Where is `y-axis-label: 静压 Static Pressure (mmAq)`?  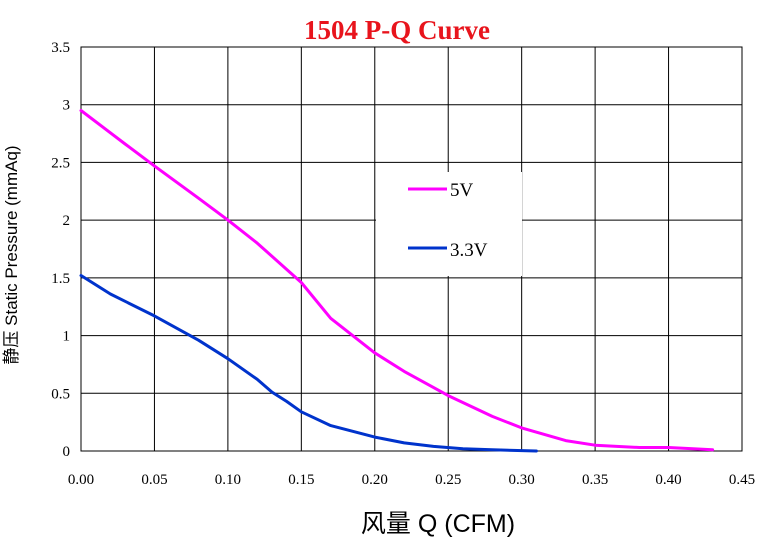
y-axis-label: 静压 Static Pressure (mmAq) is located at coordinates (11, 254).